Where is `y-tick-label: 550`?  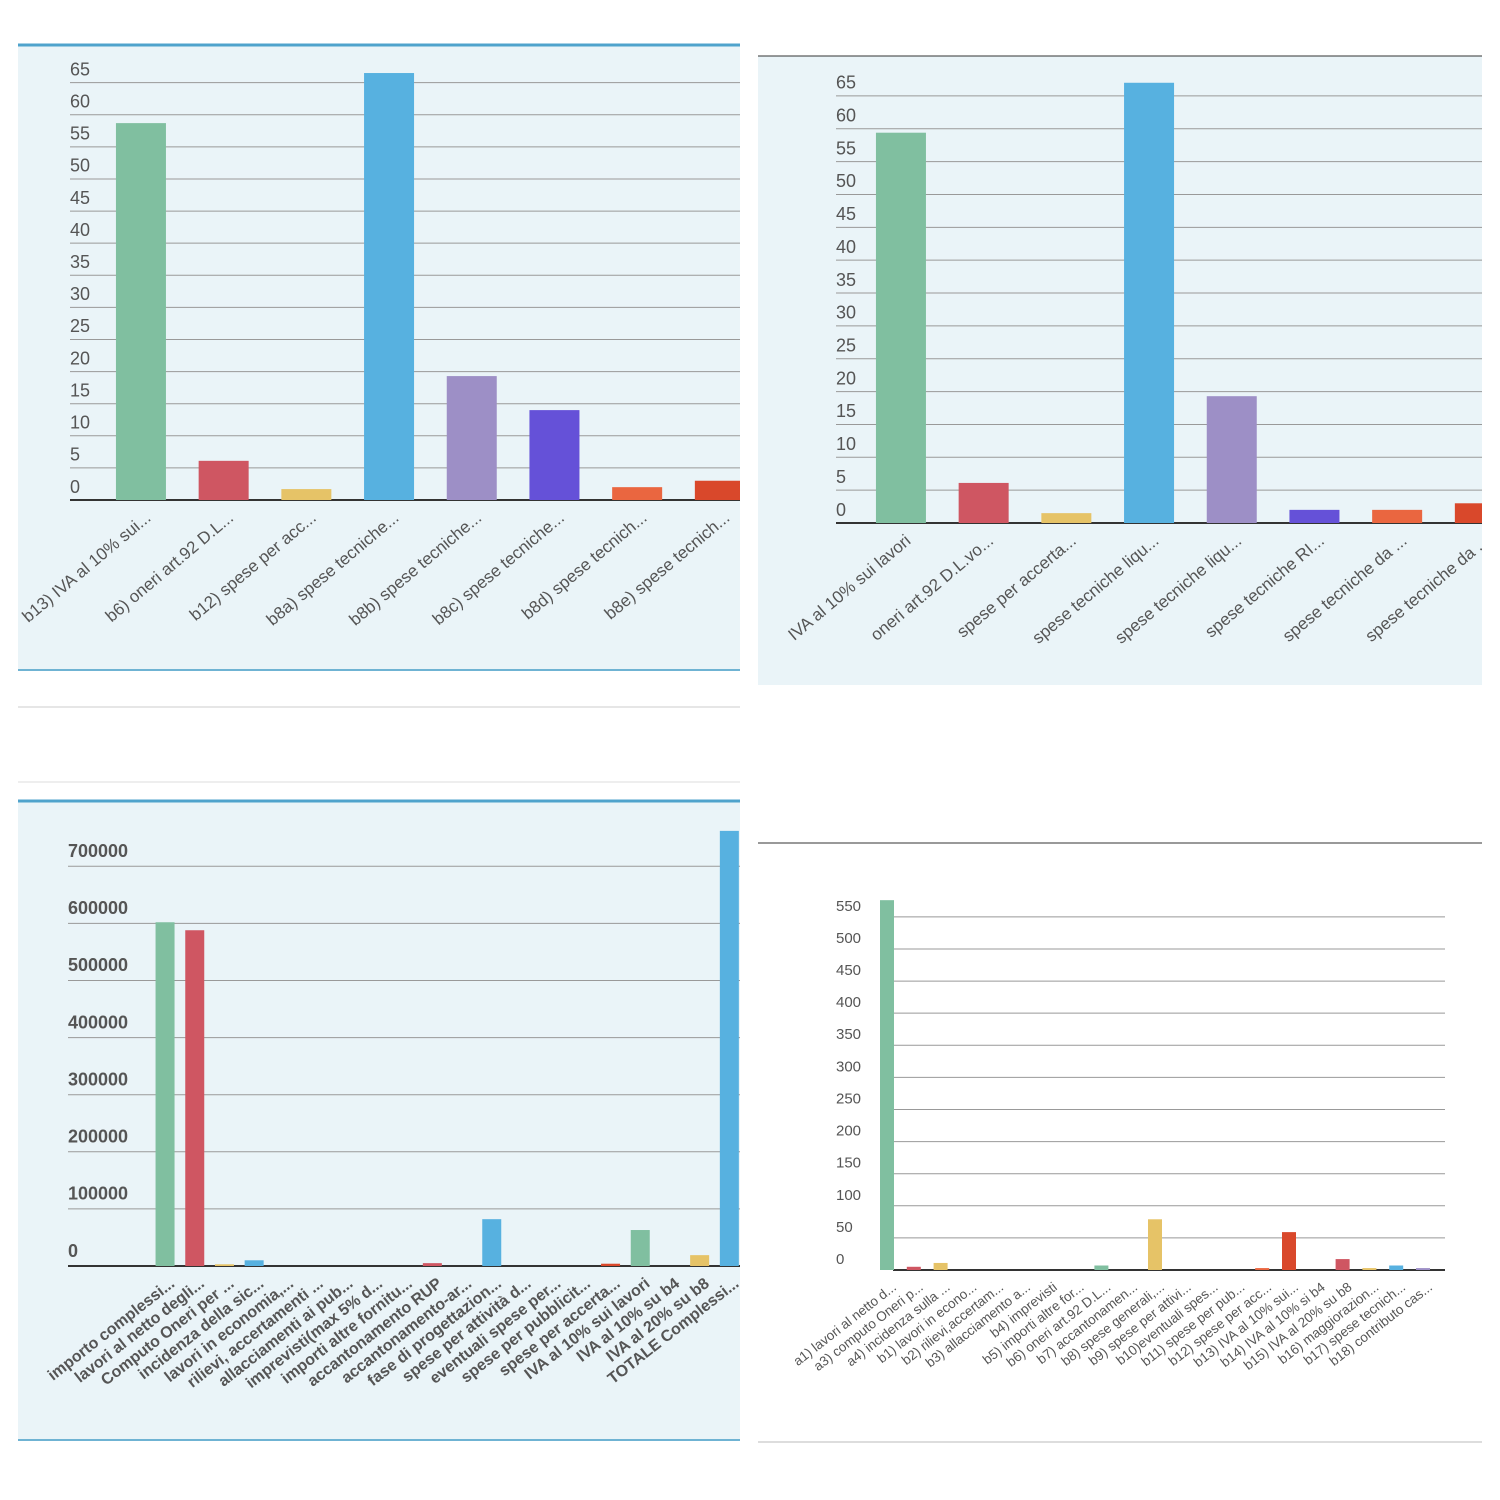 y-tick-label: 550 is located at coordinates (848, 906).